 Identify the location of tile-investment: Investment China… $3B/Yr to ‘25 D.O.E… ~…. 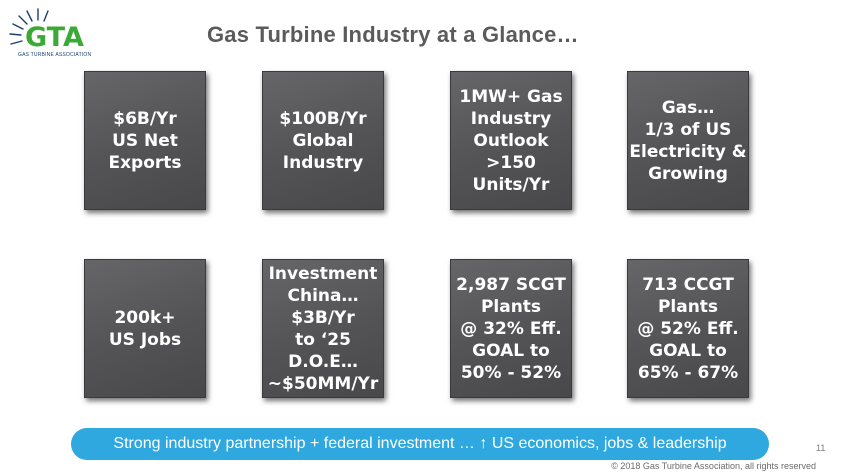
(323, 328).